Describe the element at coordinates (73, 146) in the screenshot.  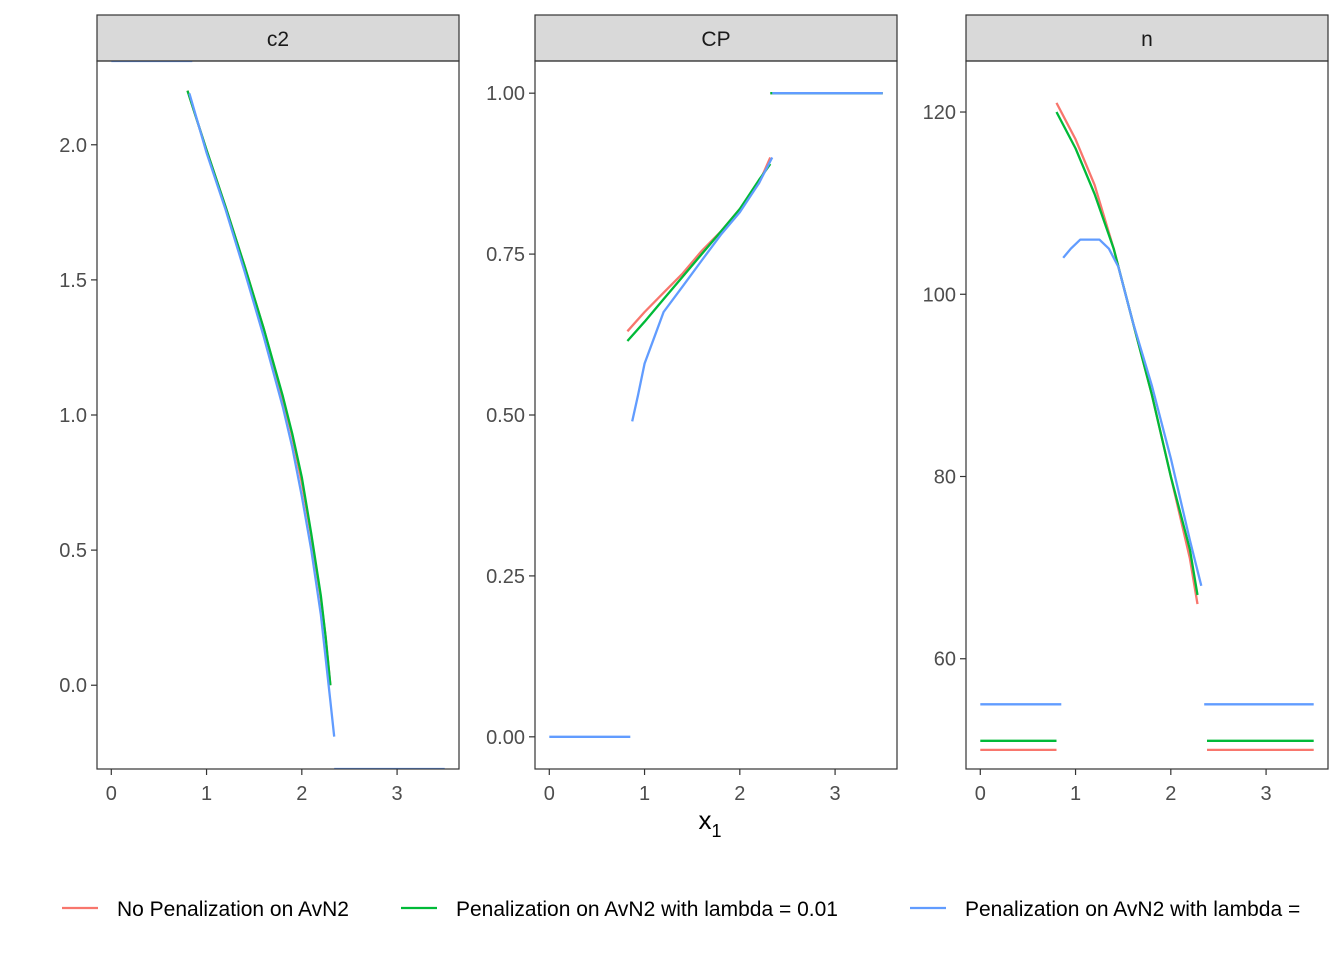
I see `y-tick-label: 2.0` at that location.